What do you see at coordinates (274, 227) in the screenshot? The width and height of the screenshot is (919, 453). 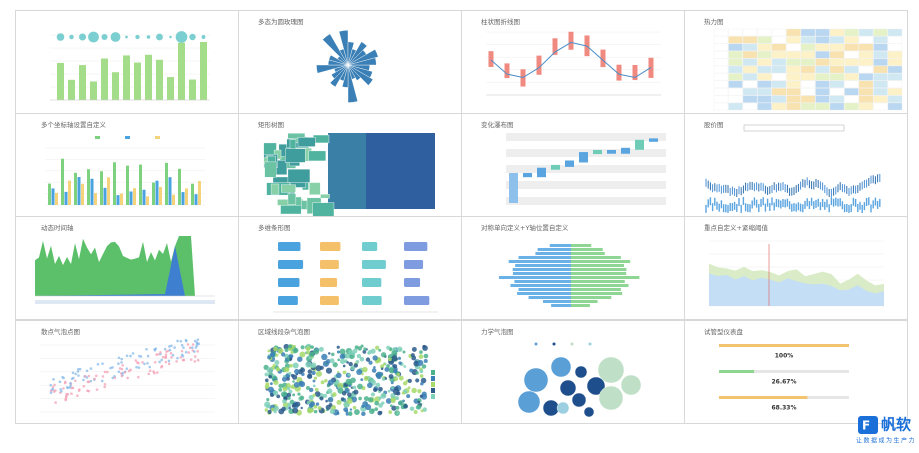 I see `panel-title: 多维条形图` at bounding box center [274, 227].